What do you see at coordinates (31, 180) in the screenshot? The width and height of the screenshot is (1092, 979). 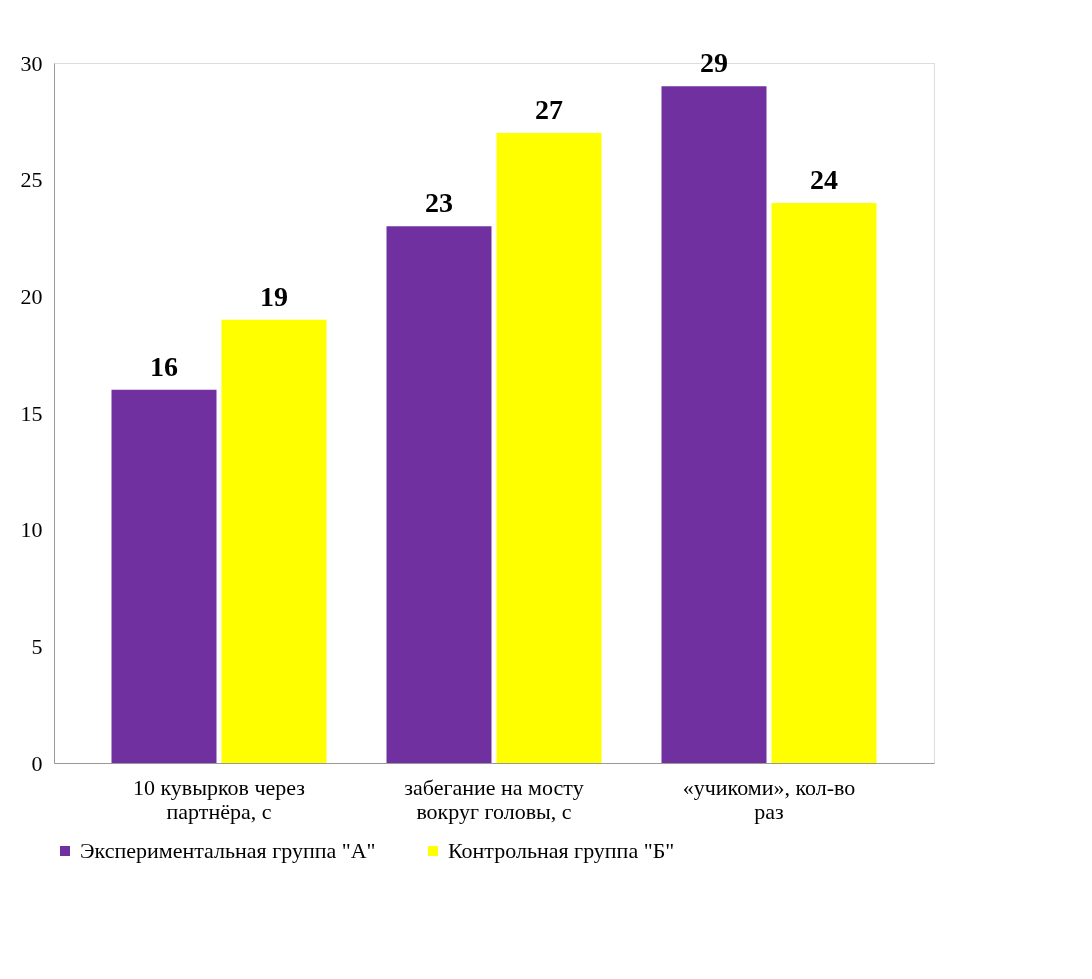 I see `y-tick-label: 25` at bounding box center [31, 180].